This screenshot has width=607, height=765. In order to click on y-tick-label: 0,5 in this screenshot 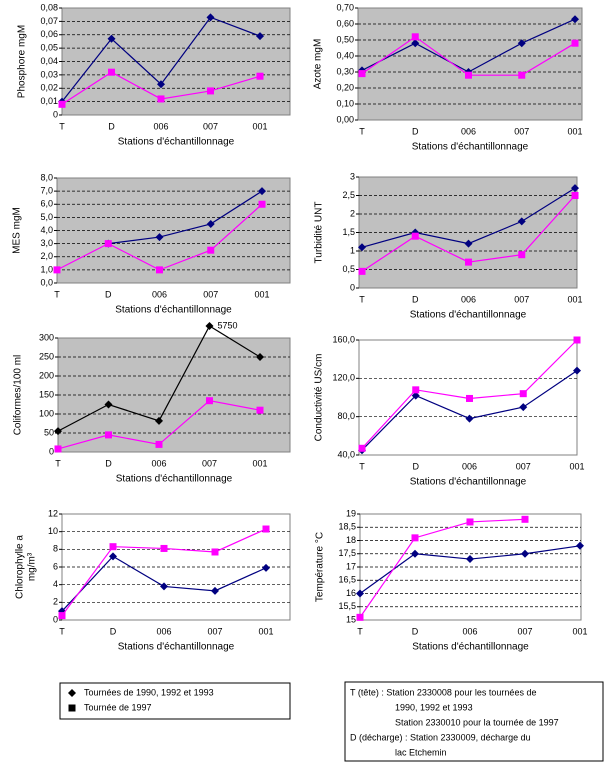, I will do `click(348, 269)`.